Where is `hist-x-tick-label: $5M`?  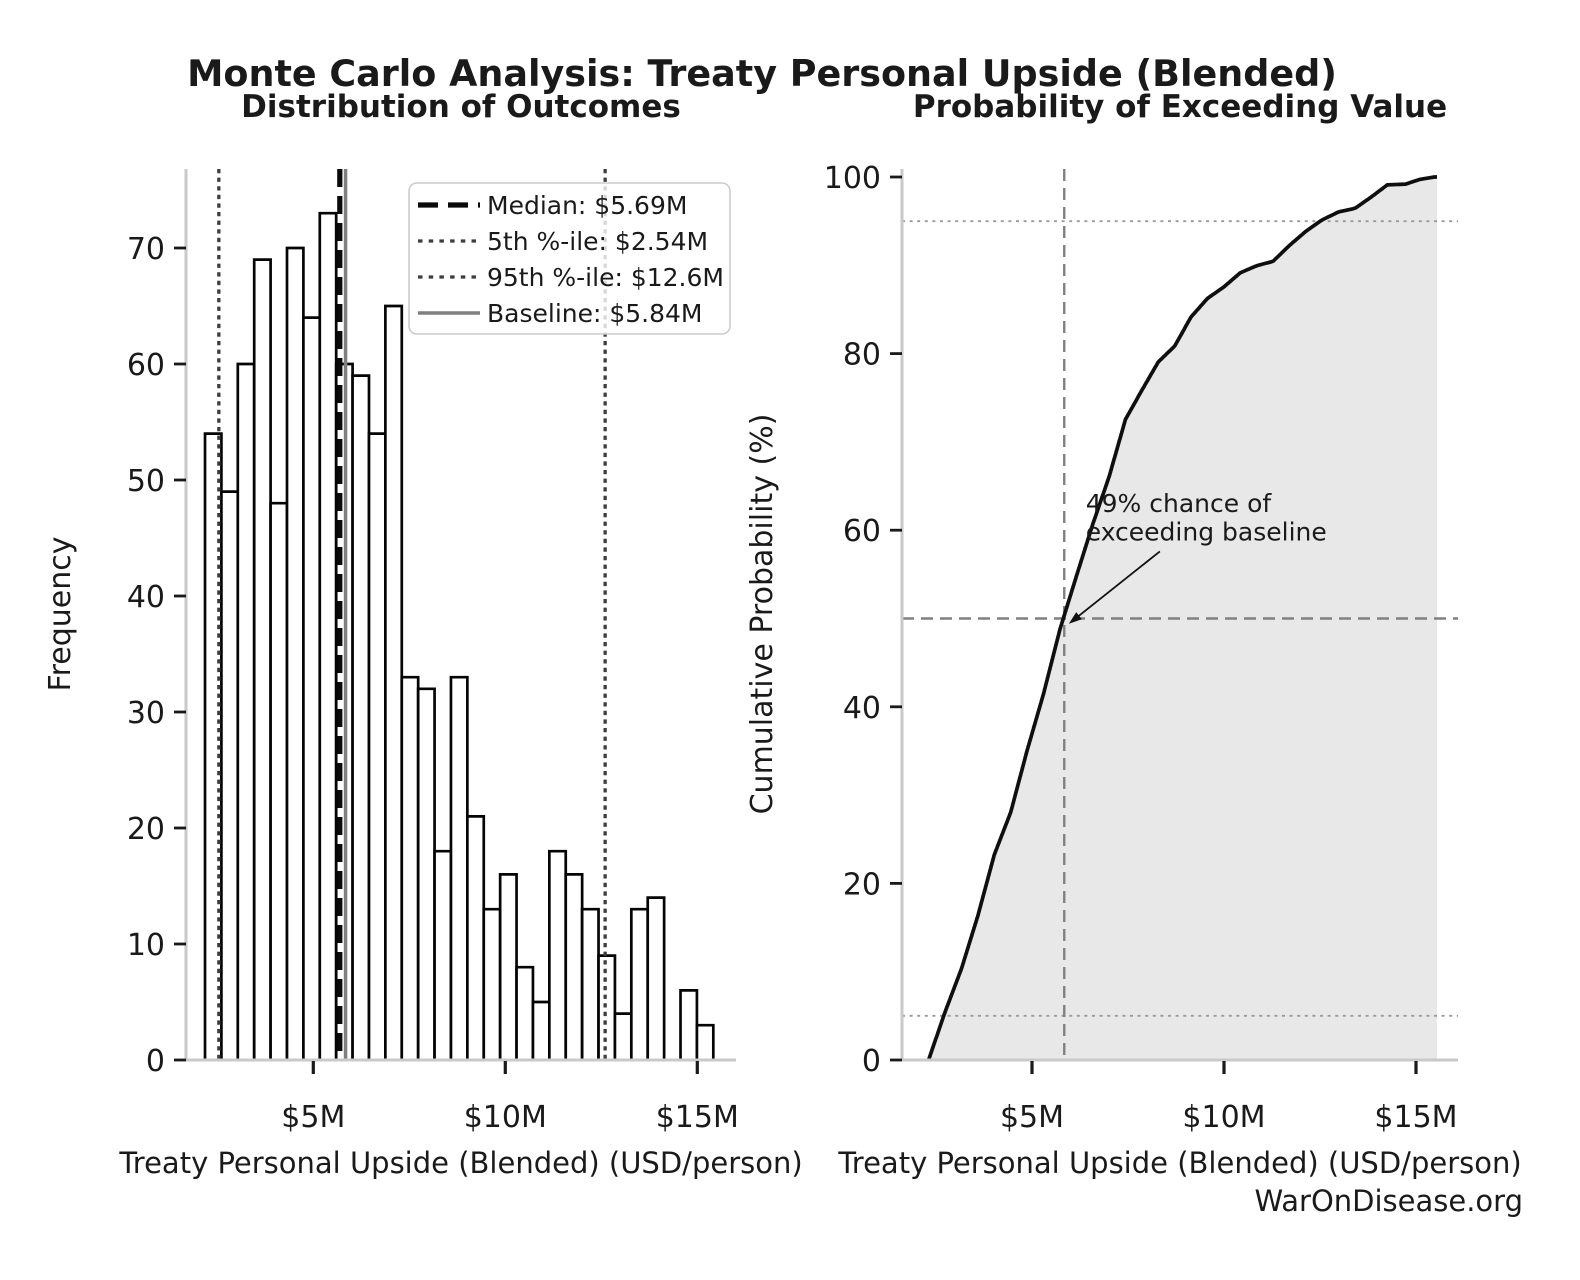
hist-x-tick-label: $5M is located at coordinates (313, 1117).